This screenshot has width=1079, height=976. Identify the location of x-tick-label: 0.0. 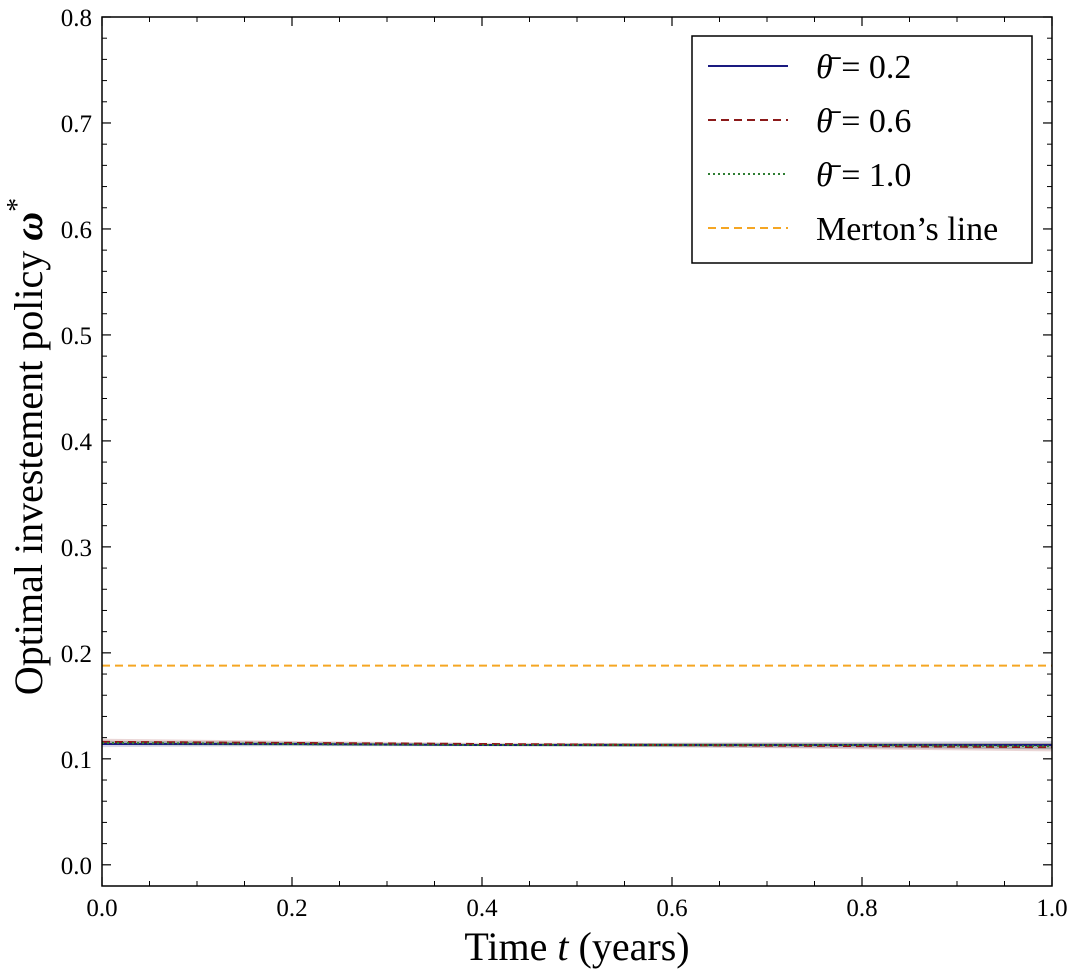
(101, 908).